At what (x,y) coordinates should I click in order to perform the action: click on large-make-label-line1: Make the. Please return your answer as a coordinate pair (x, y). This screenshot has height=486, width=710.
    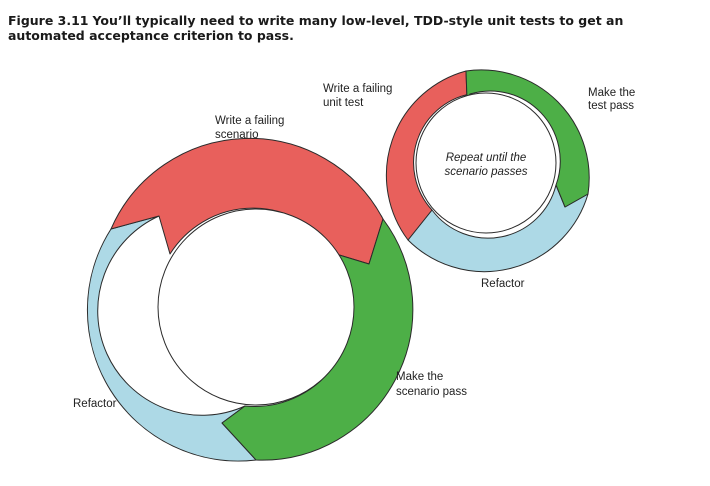
    Looking at the image, I should click on (419, 377).